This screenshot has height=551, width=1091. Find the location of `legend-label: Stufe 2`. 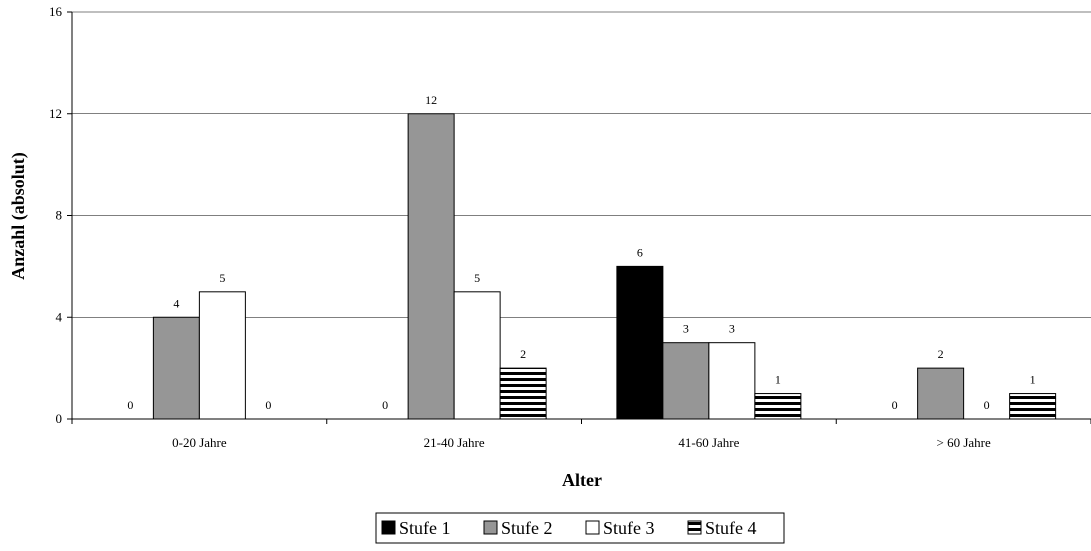

legend-label: Stufe 2 is located at coordinates (527, 528).